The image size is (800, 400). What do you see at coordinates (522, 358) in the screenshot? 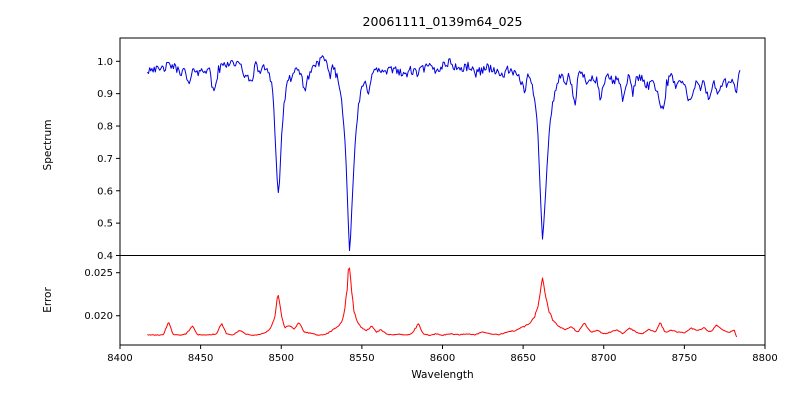
I see `x-tick-label: 8650` at bounding box center [522, 358].